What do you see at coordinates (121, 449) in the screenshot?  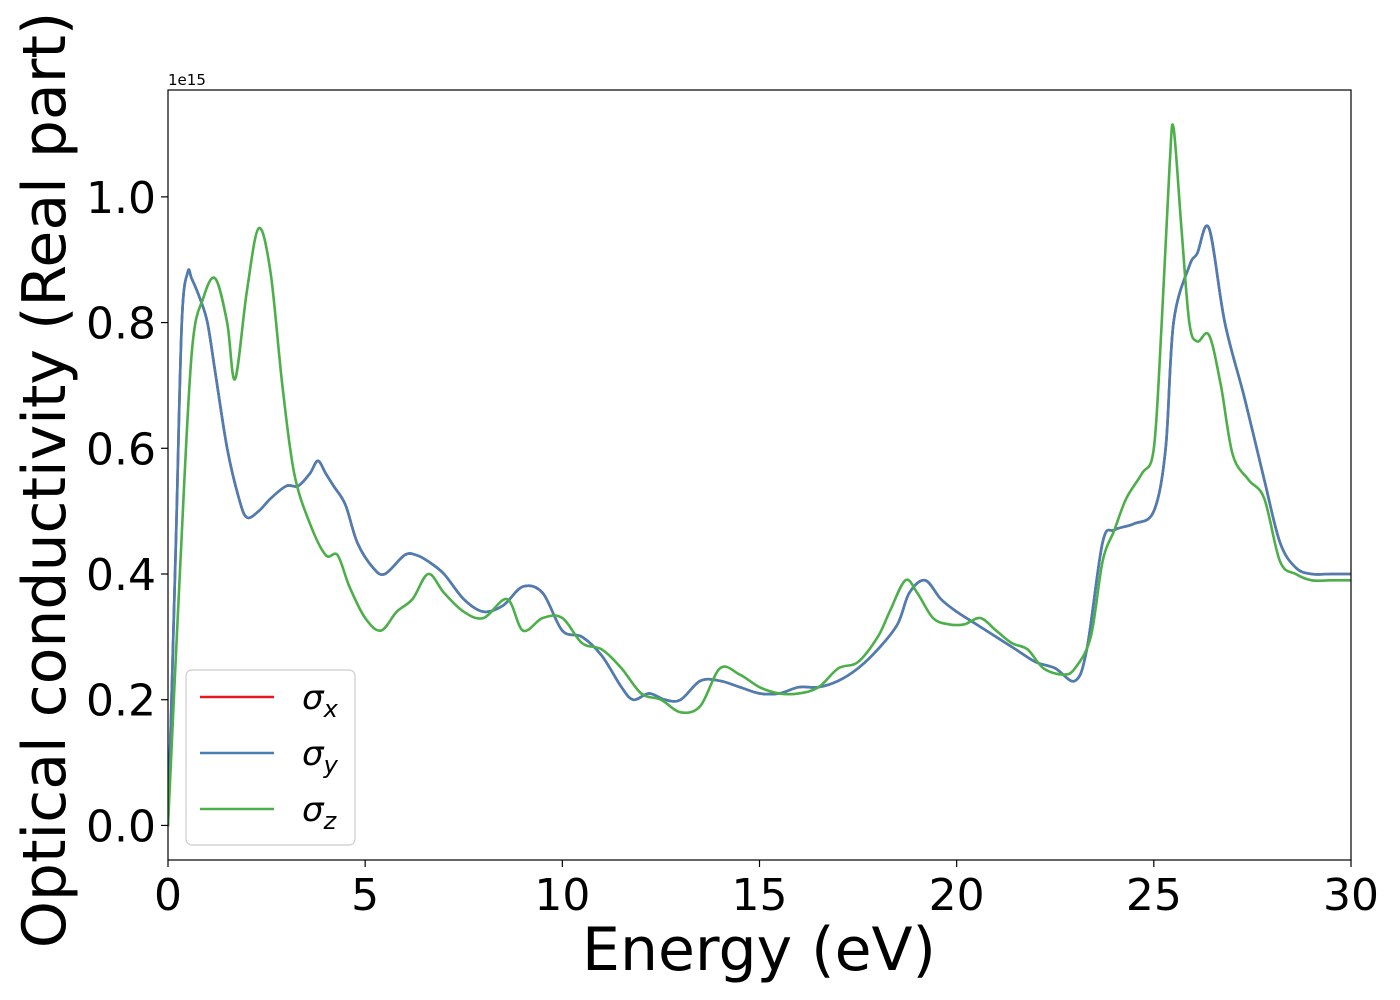 I see `y-tick-label: 0.6` at bounding box center [121, 449].